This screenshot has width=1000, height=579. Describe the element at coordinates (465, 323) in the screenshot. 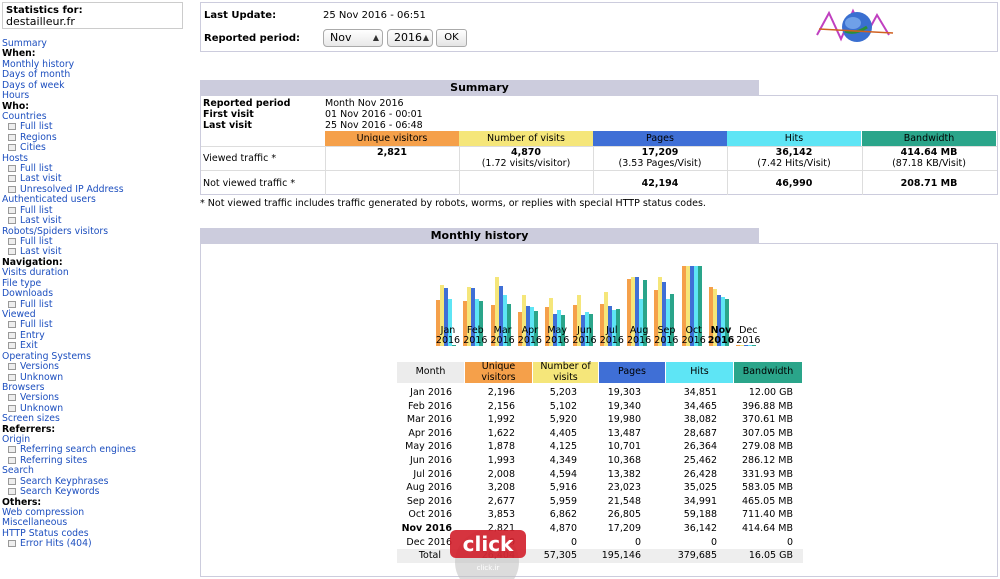

I see `bar-unique-visitors-feb-2016` at that location.